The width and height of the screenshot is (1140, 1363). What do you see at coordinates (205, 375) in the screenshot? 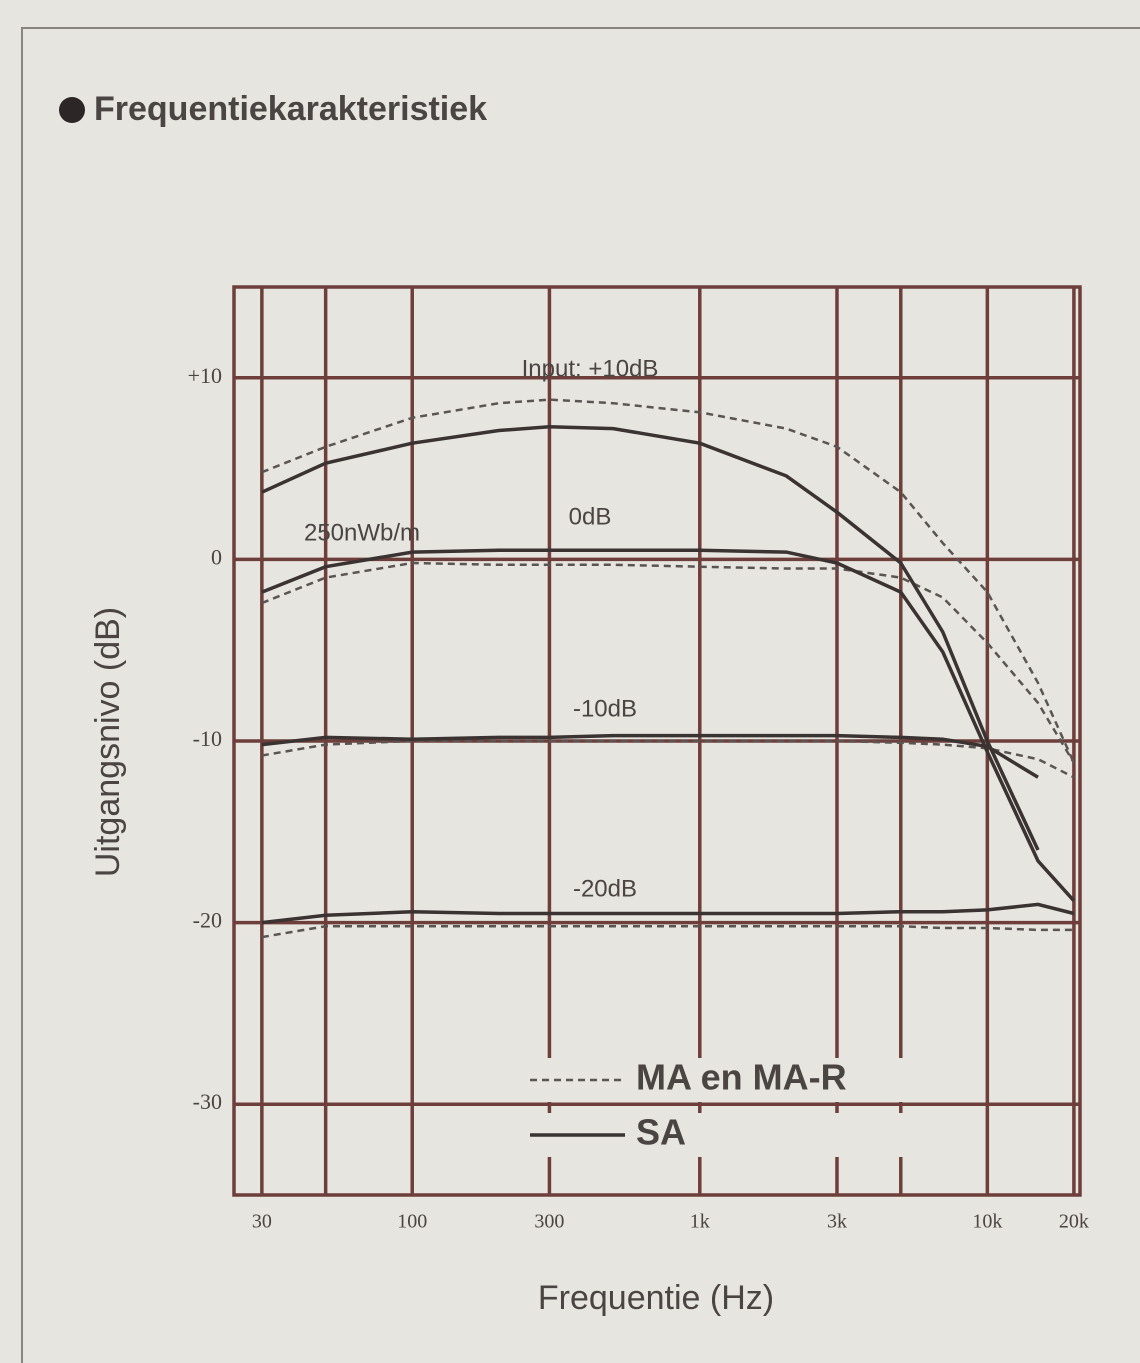
I see `y-tick-label: +10` at bounding box center [205, 375].